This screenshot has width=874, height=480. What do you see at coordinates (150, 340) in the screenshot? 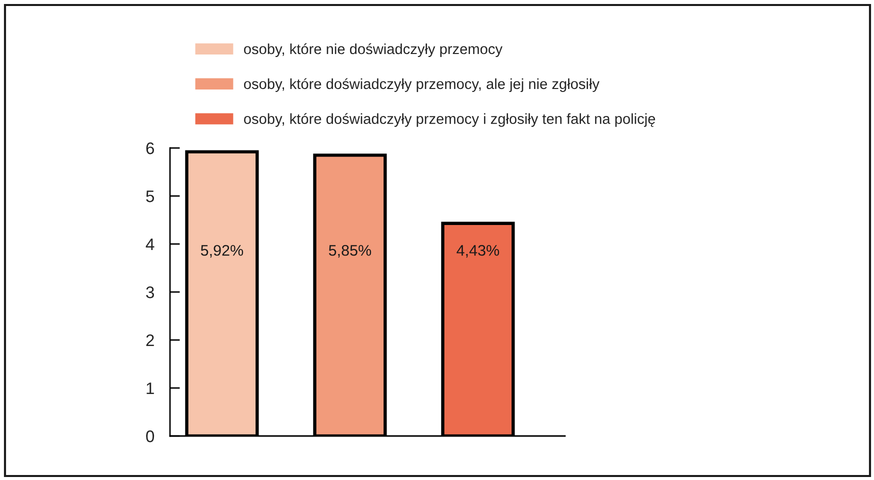
I see `y-tick-label: 2` at bounding box center [150, 340].